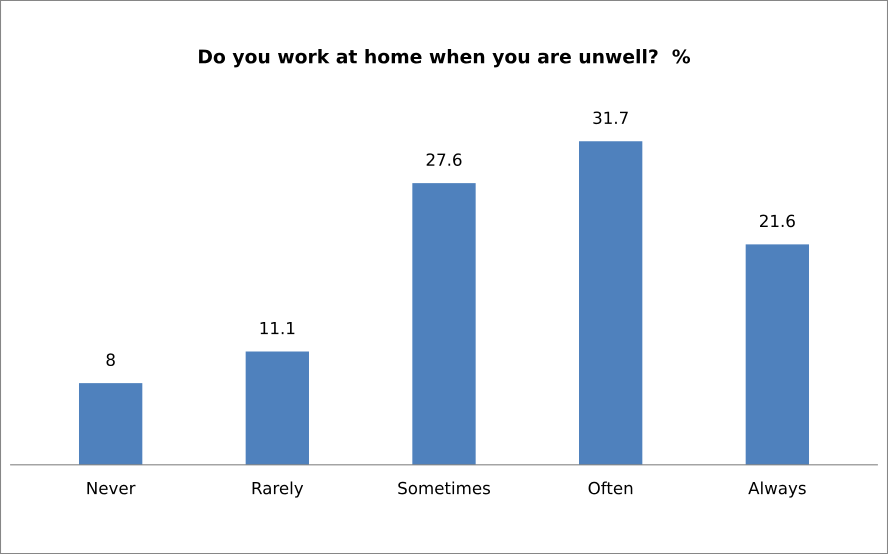 The image size is (888, 554). I want to click on data-label: 21.6, so click(777, 221).